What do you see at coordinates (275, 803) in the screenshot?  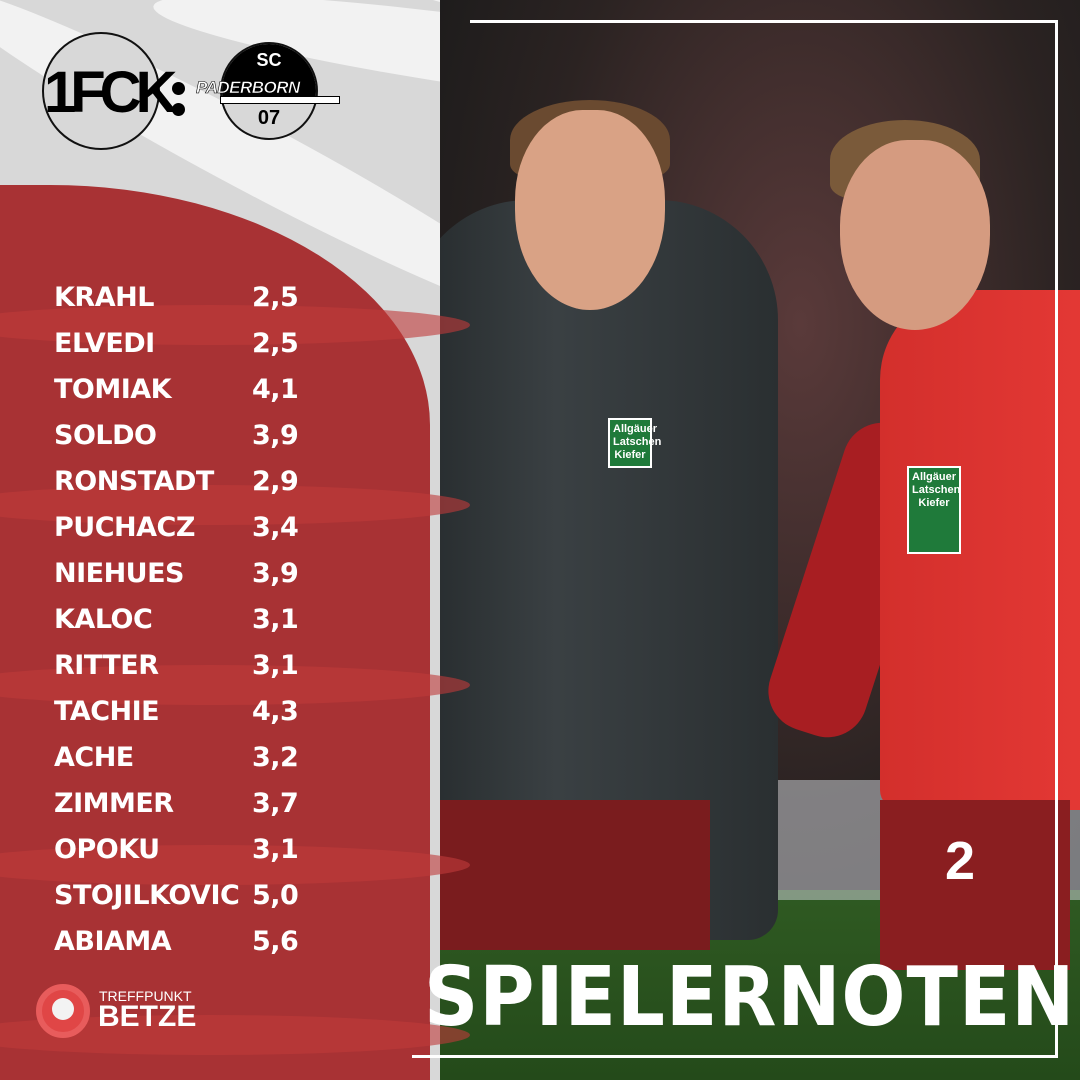 I see `player-grade: 3,7` at bounding box center [275, 803].